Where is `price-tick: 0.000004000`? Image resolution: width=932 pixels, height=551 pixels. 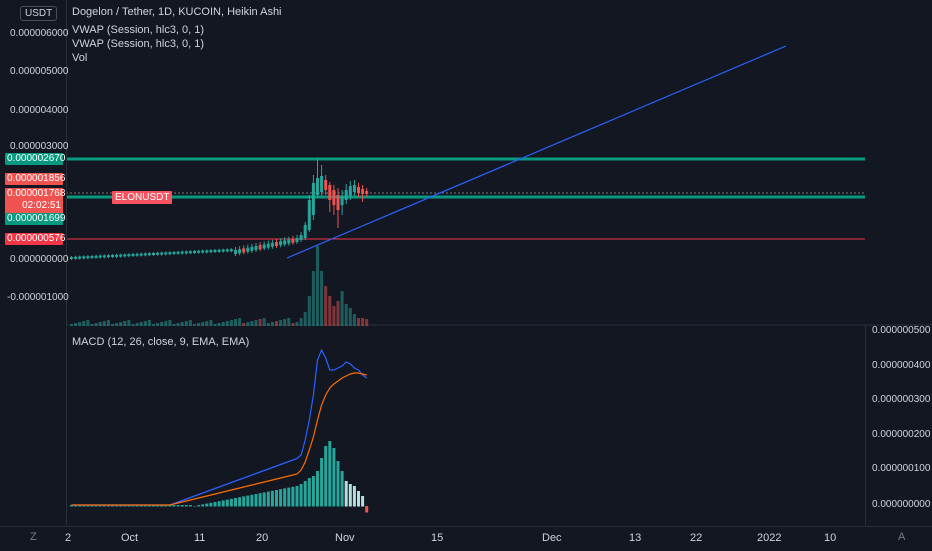
price-tick: 0.000004000 is located at coordinates (39, 110).